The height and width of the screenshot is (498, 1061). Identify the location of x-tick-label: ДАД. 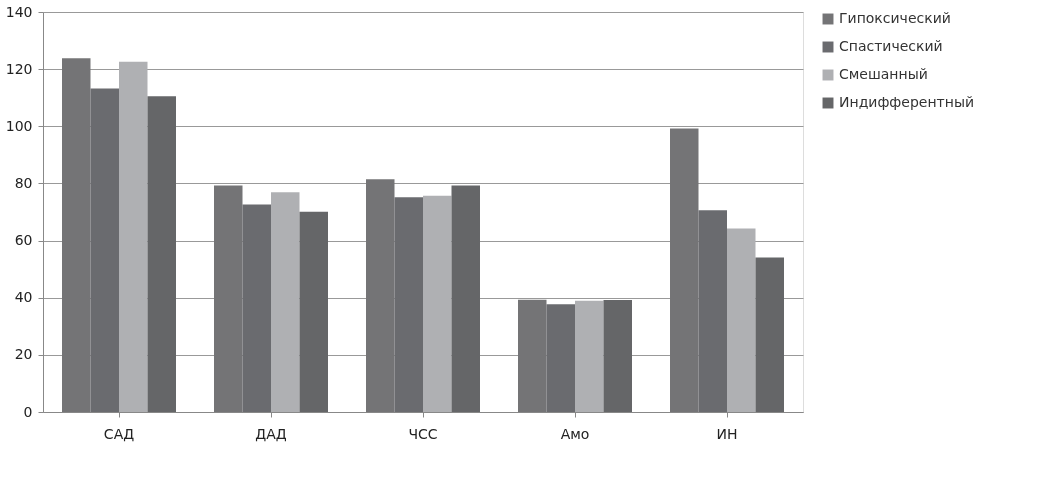
(271, 433).